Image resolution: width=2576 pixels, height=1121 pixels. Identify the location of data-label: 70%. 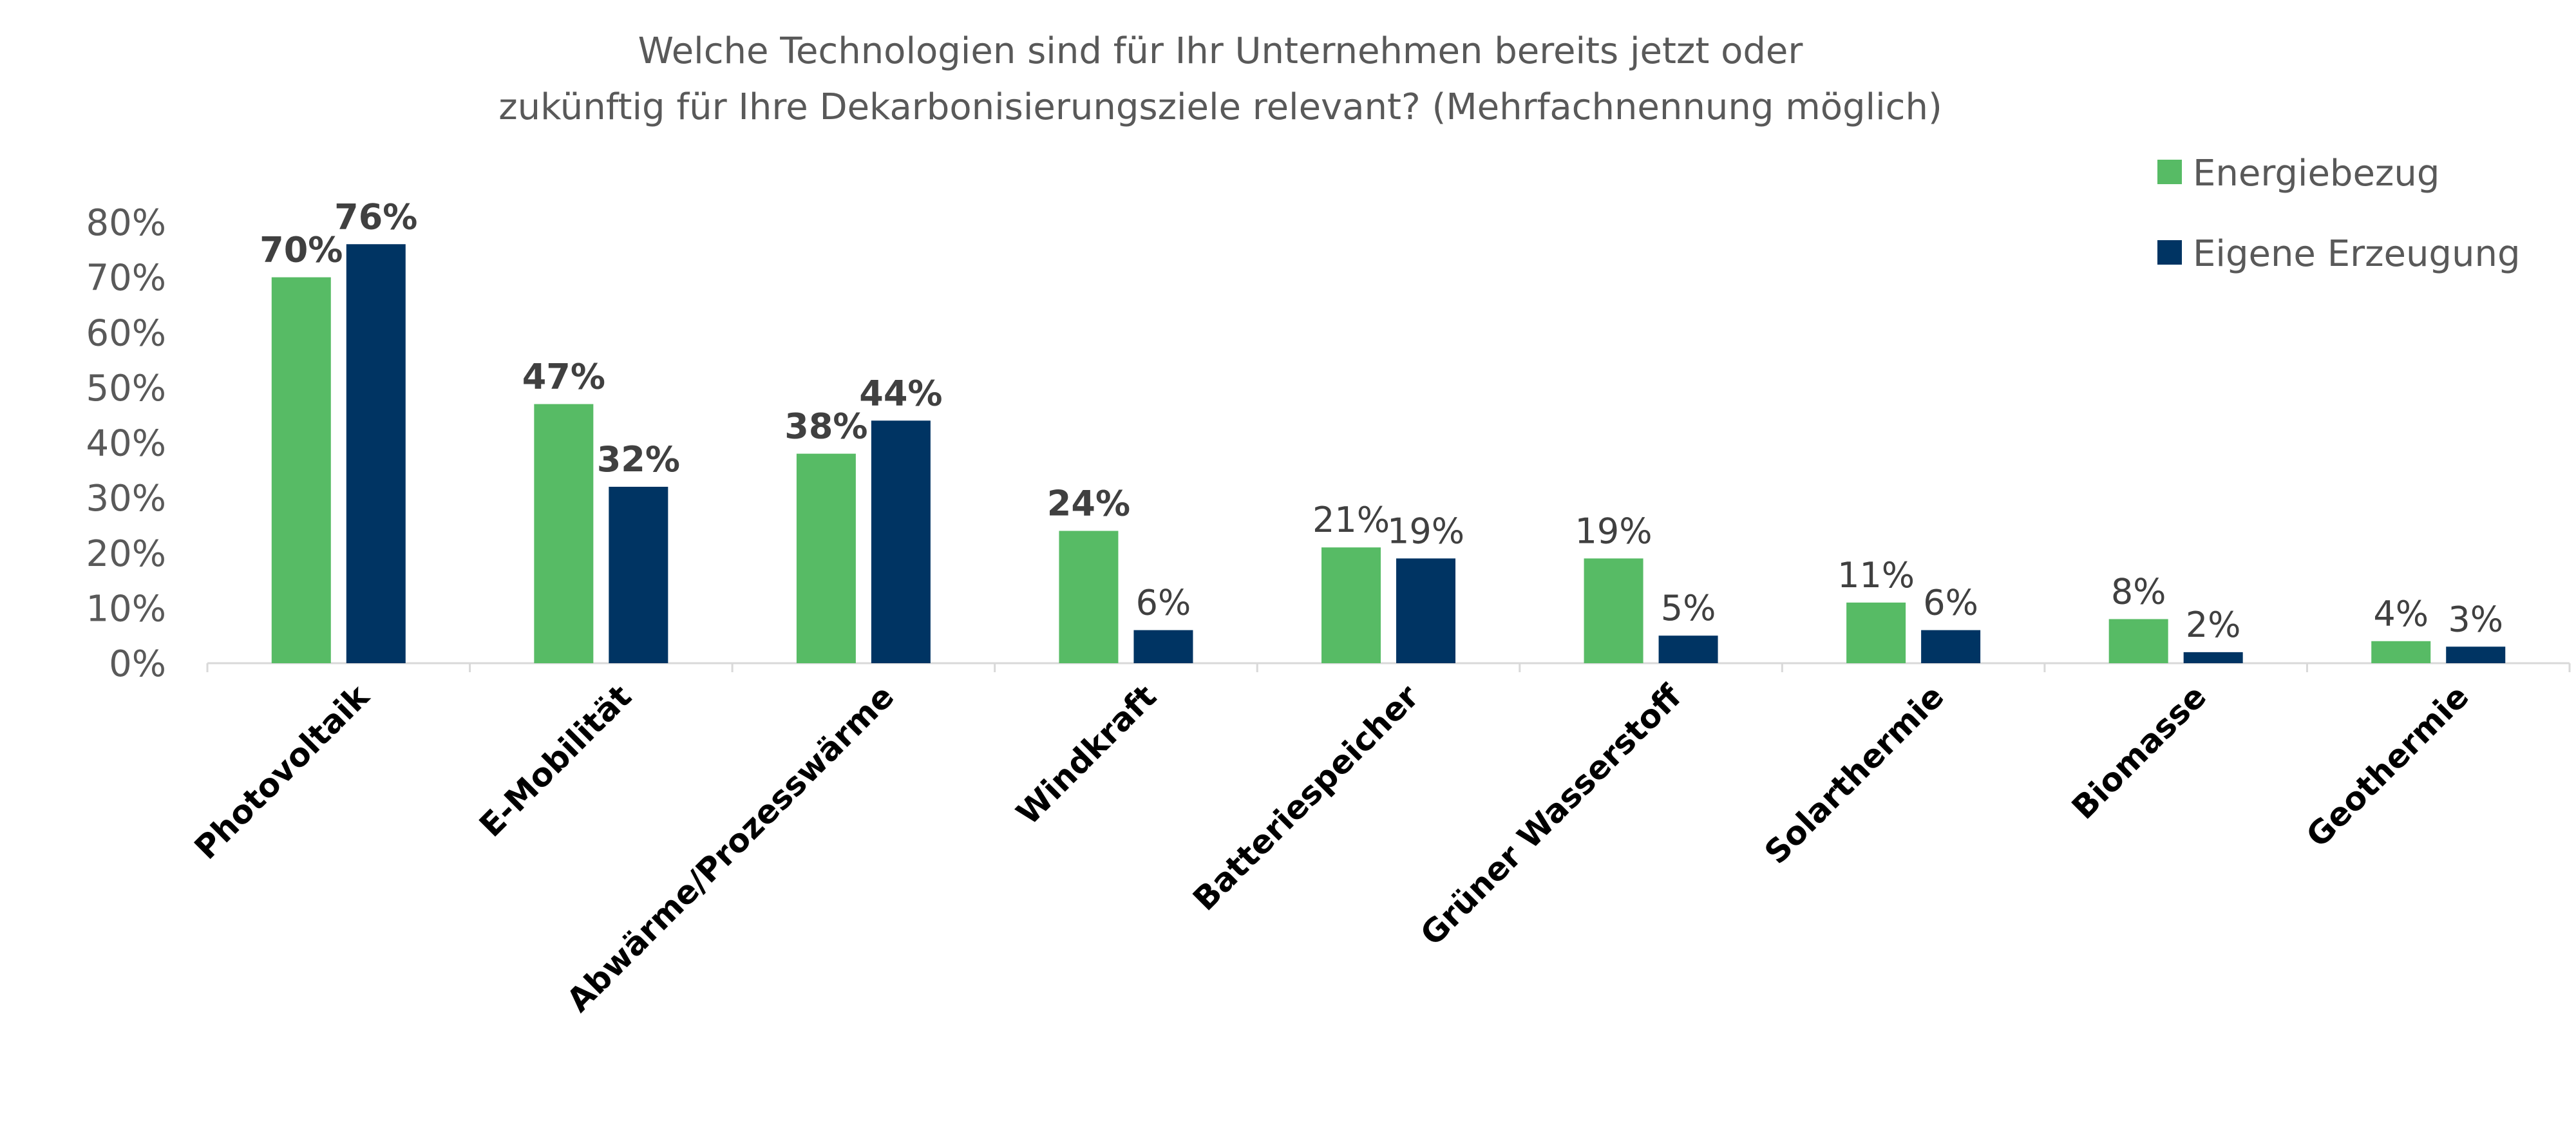
(301, 250).